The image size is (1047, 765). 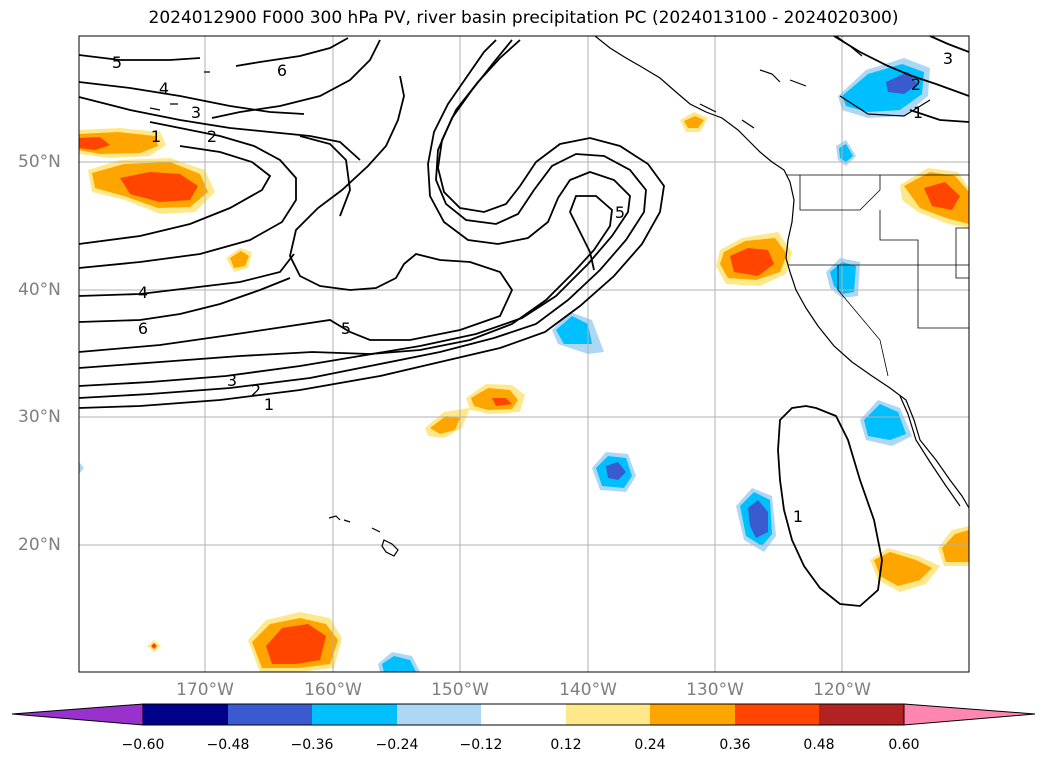 What do you see at coordinates (39, 162) in the screenshot?
I see `lat-label: 50°N` at bounding box center [39, 162].